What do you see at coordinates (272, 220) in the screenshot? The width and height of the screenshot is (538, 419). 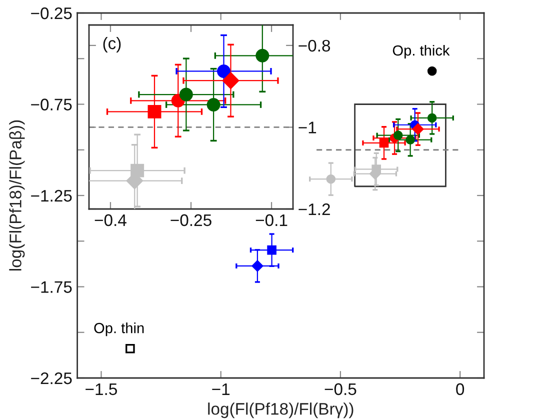 I see `x-tick-label: −0.1` at bounding box center [272, 220].